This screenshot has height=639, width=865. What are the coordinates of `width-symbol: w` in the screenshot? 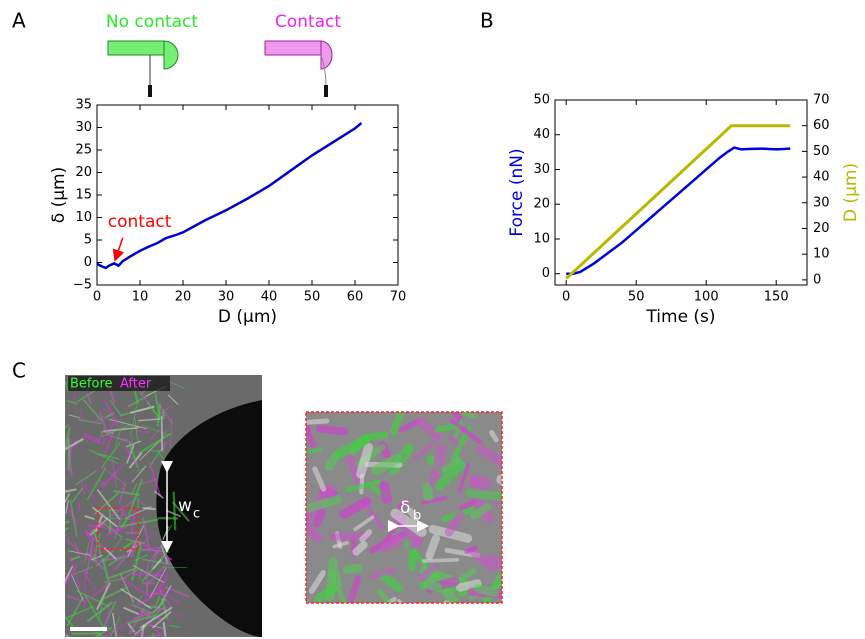 It's located at (185, 506).